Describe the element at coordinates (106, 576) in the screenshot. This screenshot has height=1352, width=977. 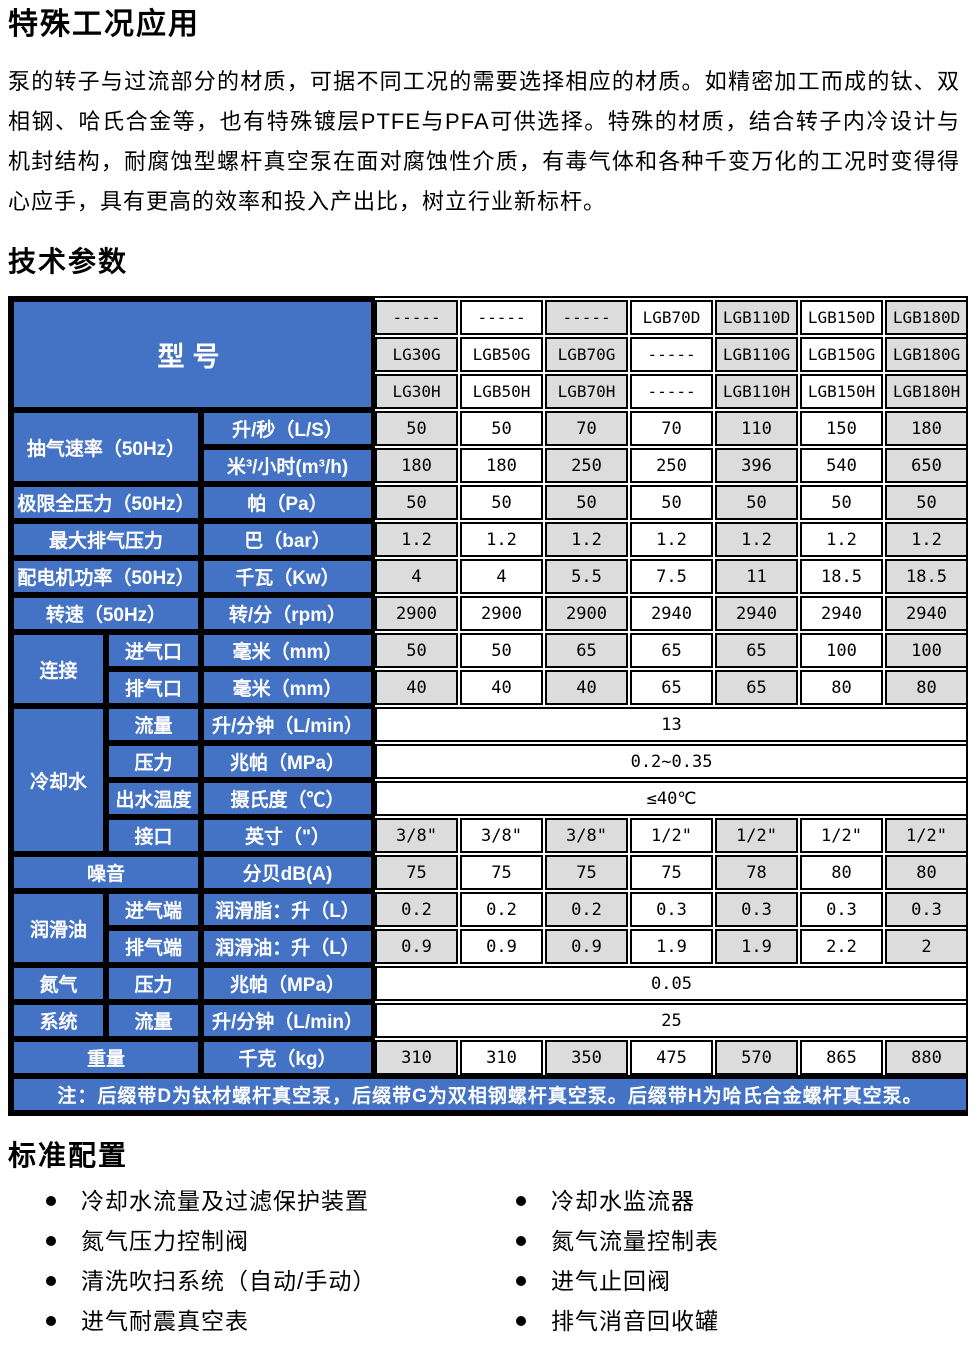
I see `group-label-cell: 配电机功率（50Hz）` at that location.